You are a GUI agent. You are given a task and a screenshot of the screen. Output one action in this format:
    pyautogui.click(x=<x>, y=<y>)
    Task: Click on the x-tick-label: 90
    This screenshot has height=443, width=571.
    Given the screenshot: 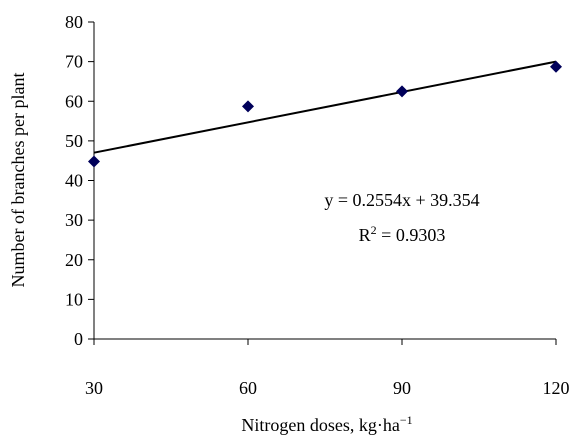 What is the action you would take?
    pyautogui.click(x=402, y=388)
    